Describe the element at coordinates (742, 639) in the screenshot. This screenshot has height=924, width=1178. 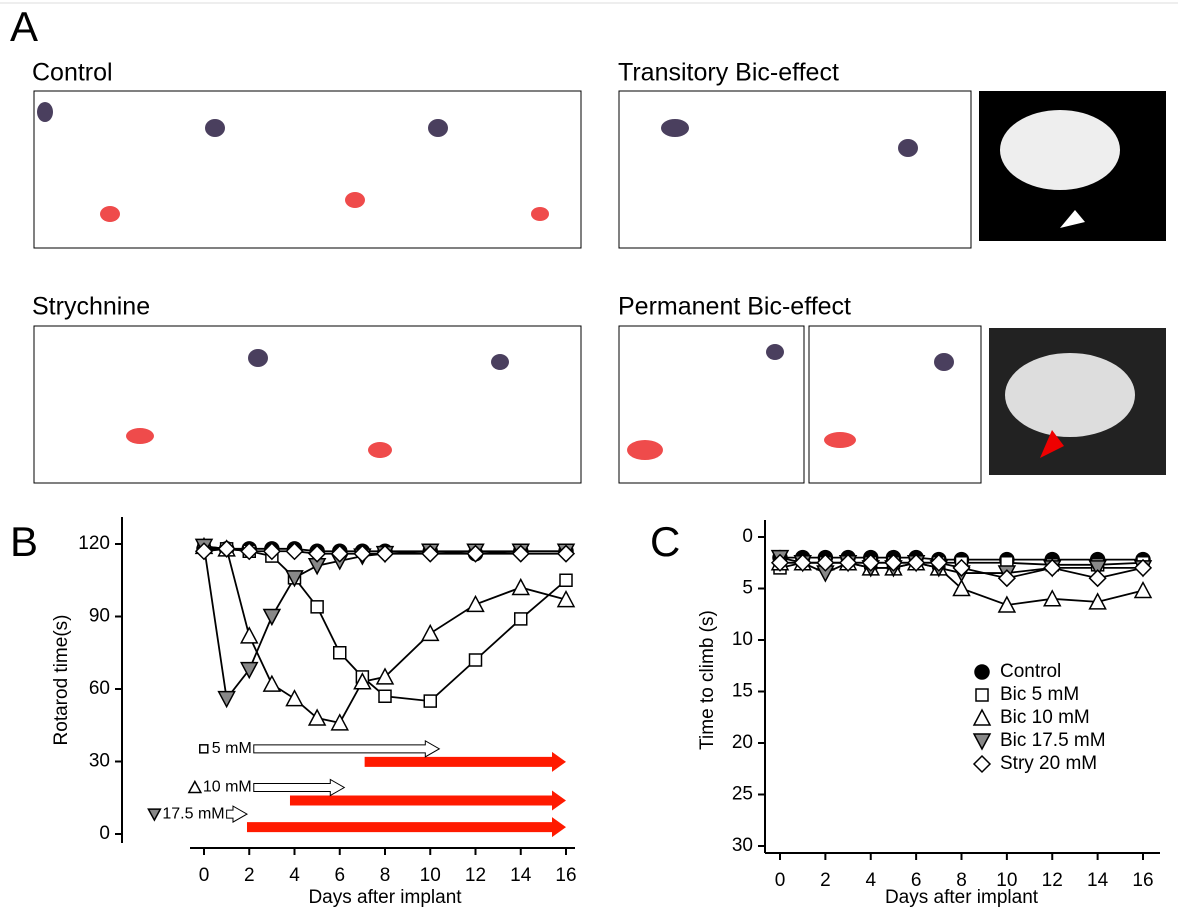
I see `y-tick-label: 10` at that location.